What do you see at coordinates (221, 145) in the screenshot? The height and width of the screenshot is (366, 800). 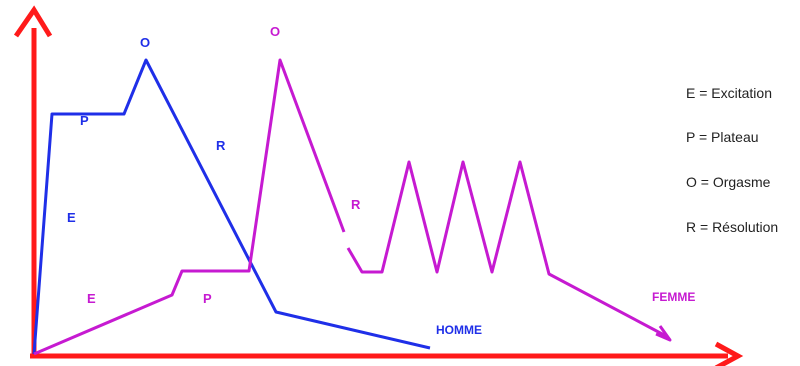 I see `homme-label-r: R` at bounding box center [221, 145].